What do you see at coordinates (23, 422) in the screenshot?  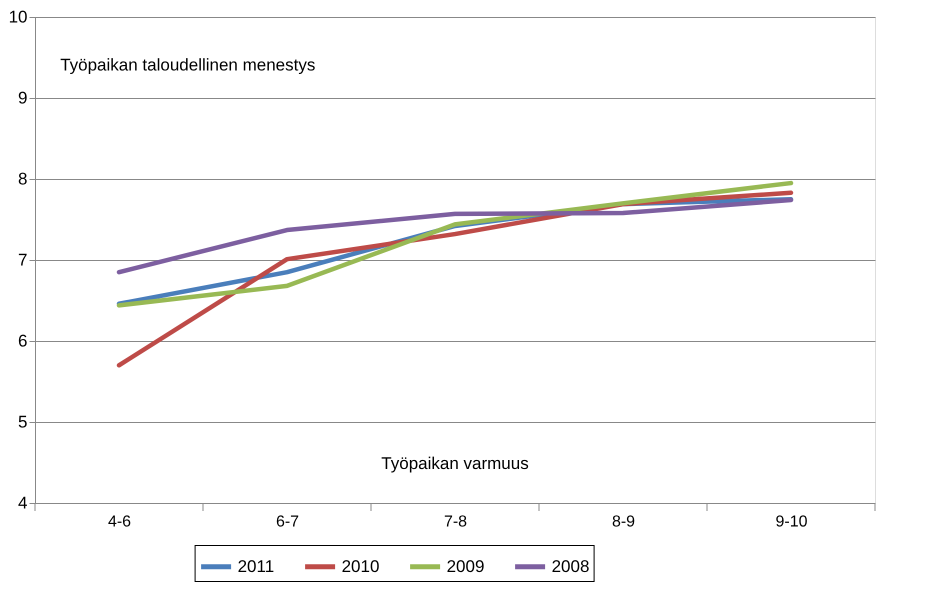 I see `y-tick-label: 5` at bounding box center [23, 422].